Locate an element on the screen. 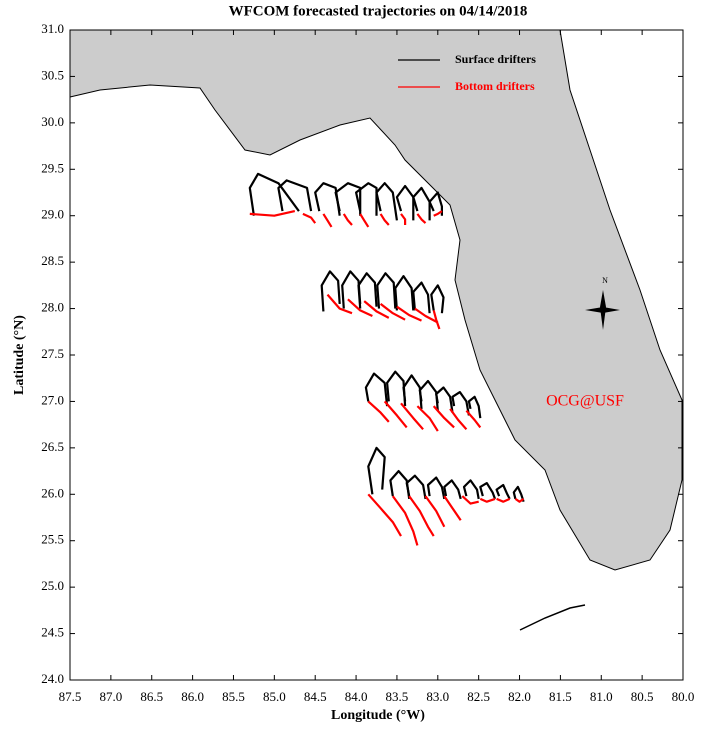 The image size is (713, 756). y-tick-label: 24.0 is located at coordinates (52, 678).